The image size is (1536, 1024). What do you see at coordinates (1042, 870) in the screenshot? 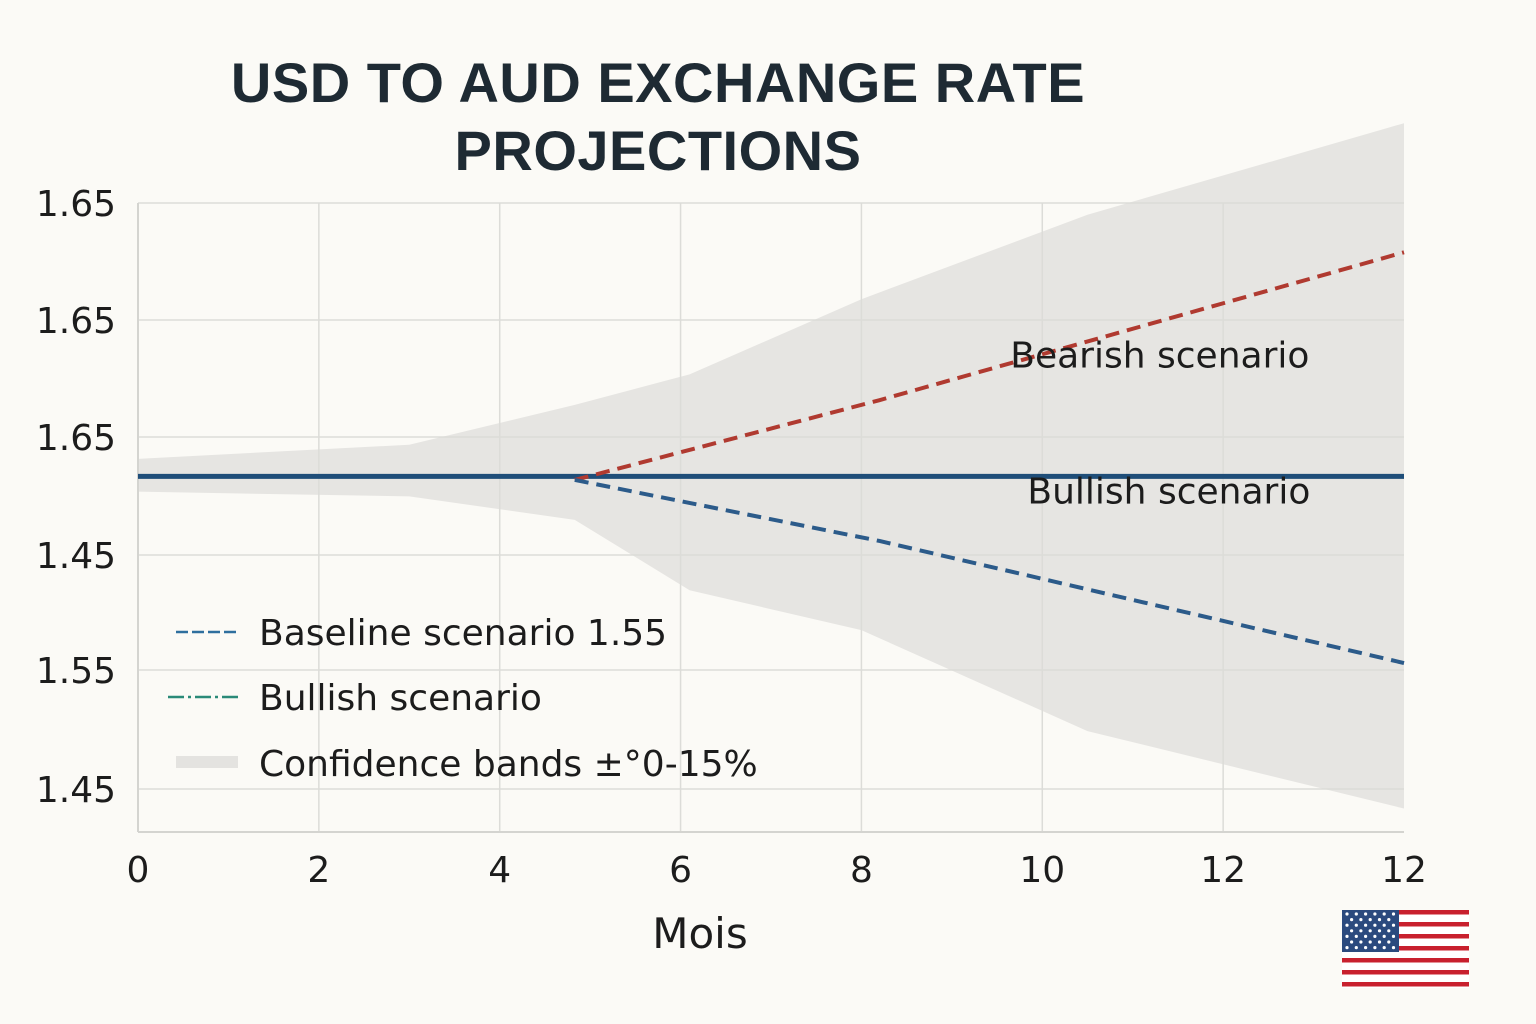
I see `x-tick-label: 10` at bounding box center [1042, 870].